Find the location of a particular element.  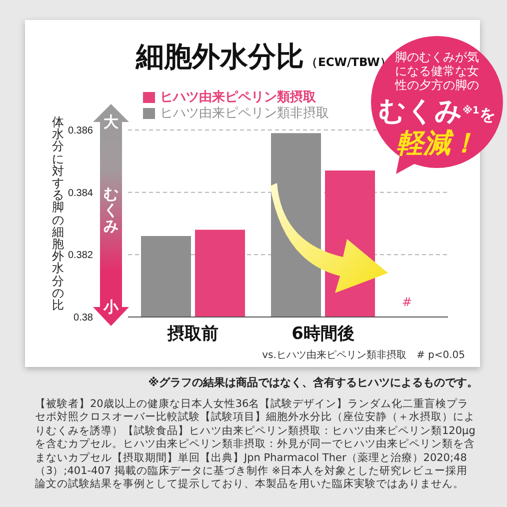

x-tick-label: 6時間後 is located at coordinates (323, 334).